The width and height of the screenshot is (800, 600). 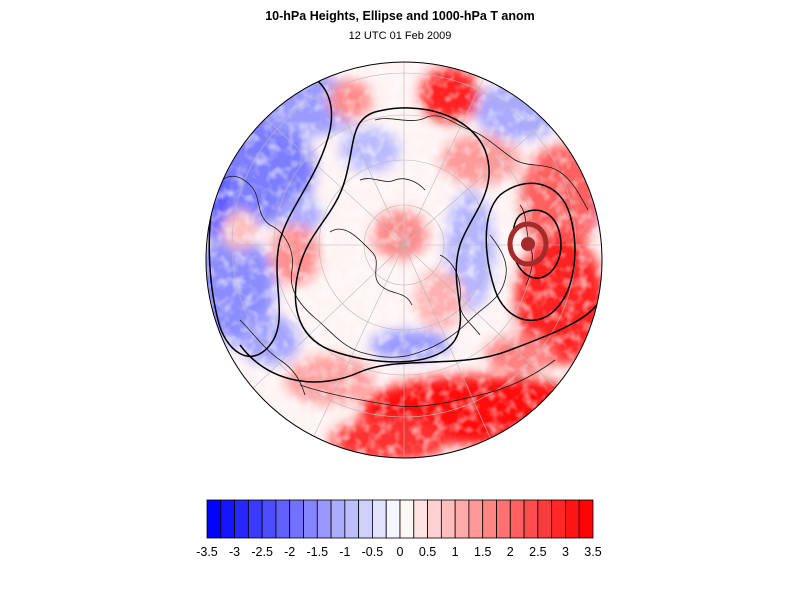 I want to click on colorbar-tick-label: 2, so click(x=510, y=552).